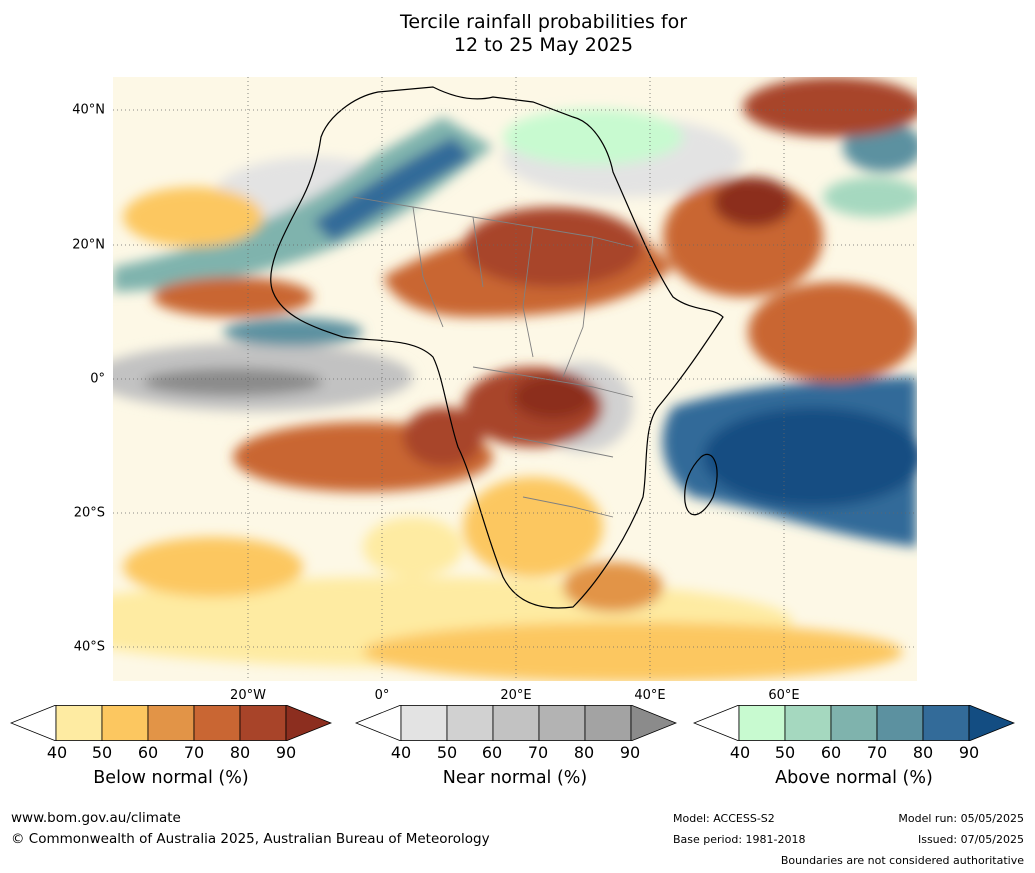  Describe the element at coordinates (515, 778) in the screenshot. I see `colorbar-title-near: Near normal (%)` at that location.